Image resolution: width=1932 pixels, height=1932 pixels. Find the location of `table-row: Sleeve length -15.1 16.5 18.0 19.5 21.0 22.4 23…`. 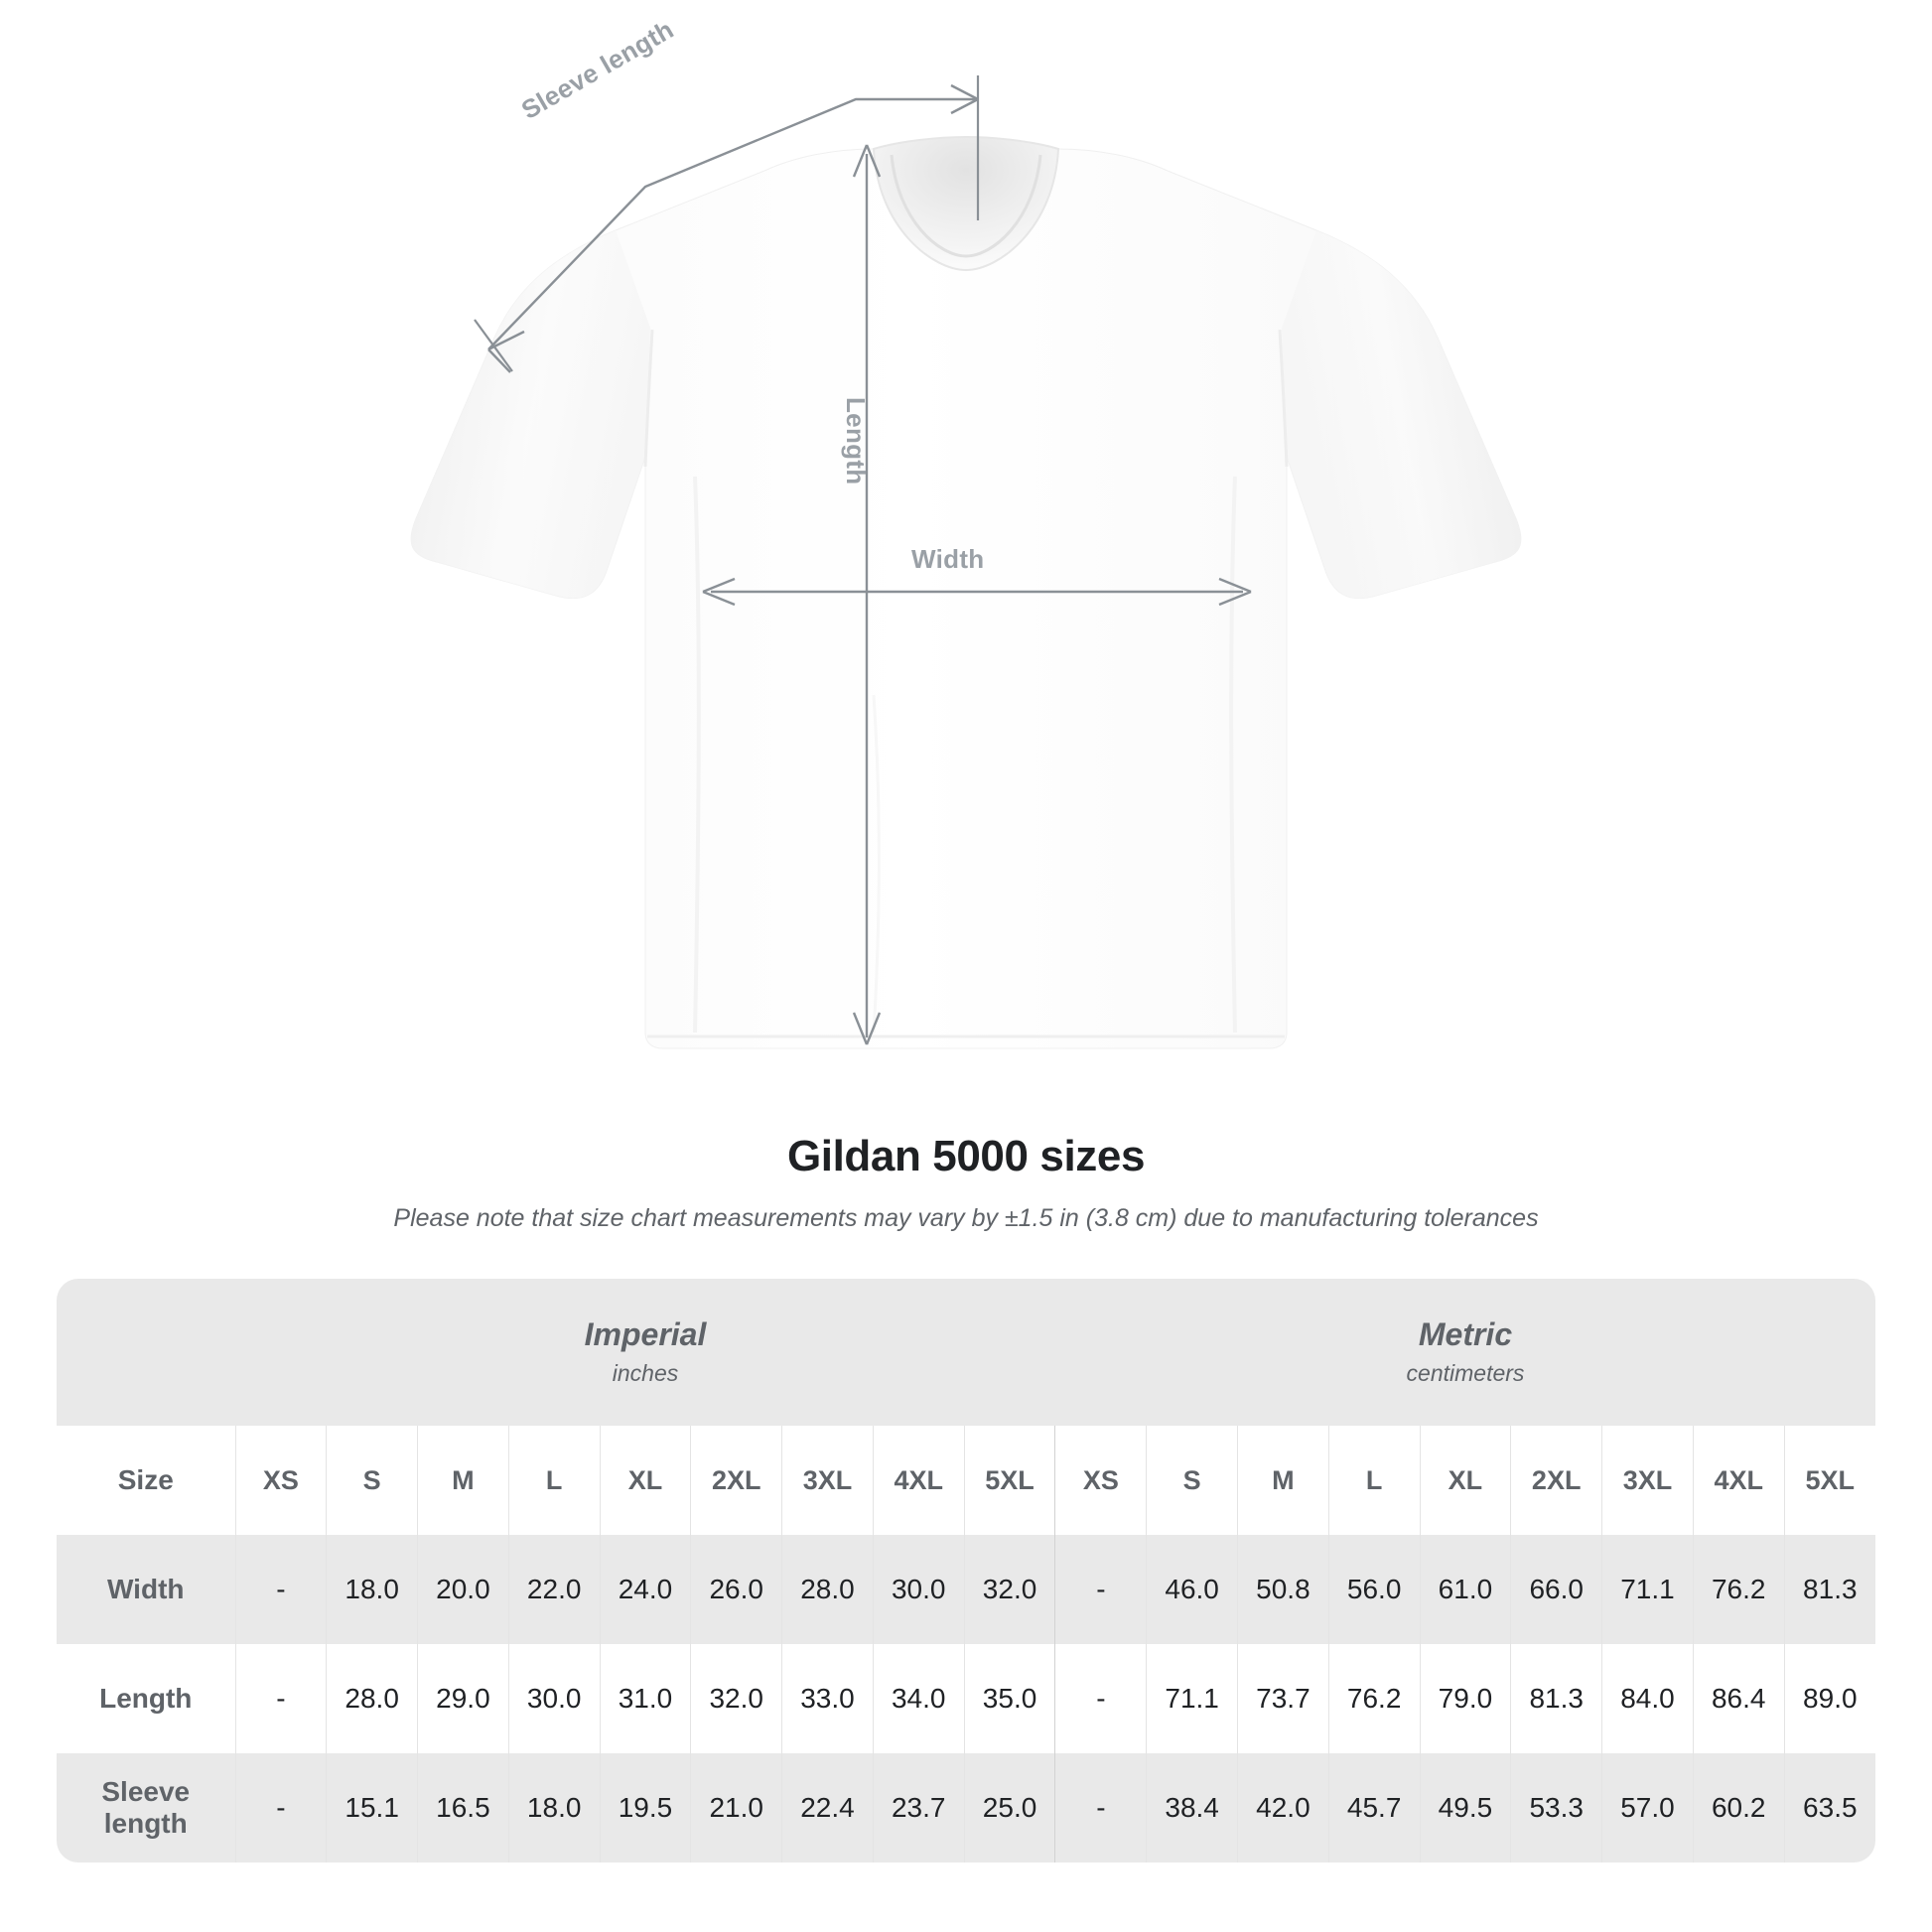

table-row: Sleeve length -15.1 16.5 18.0 19.5 21.0 22.4 23… is located at coordinates (966, 1808).